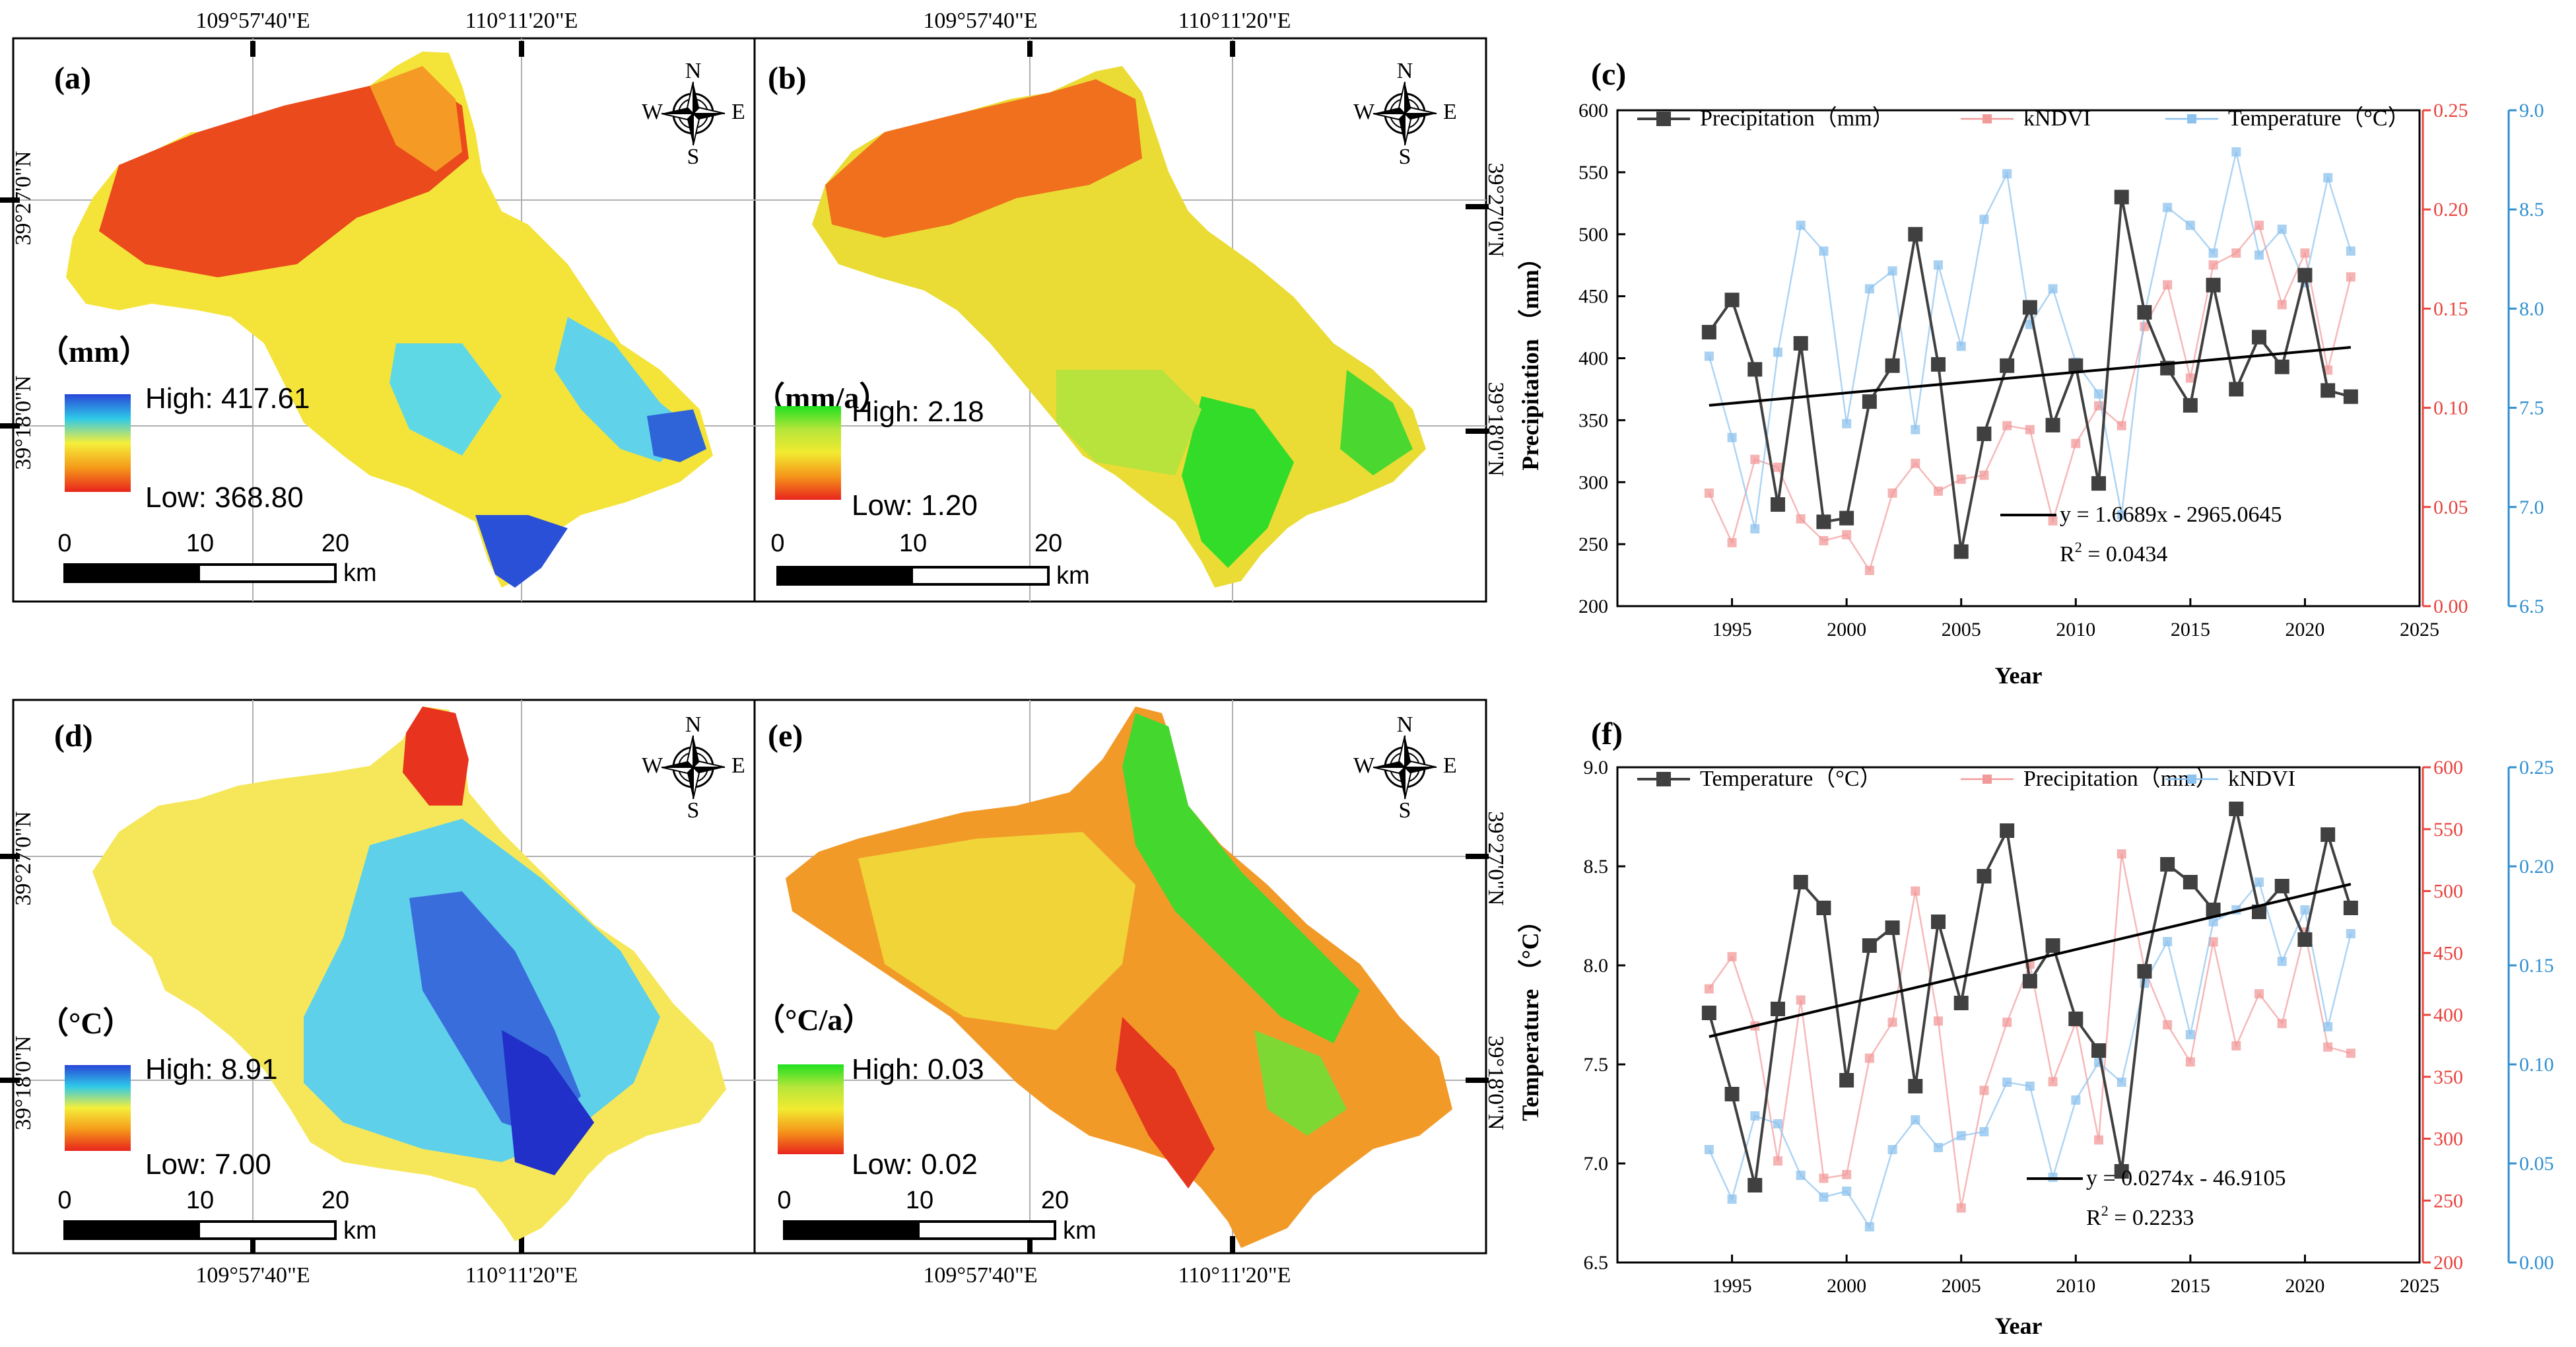 This screenshot has height=1347, width=2576. Describe the element at coordinates (24, 422) in the screenshot. I see `lat-label-a-2: 39°18'0"N` at that location.